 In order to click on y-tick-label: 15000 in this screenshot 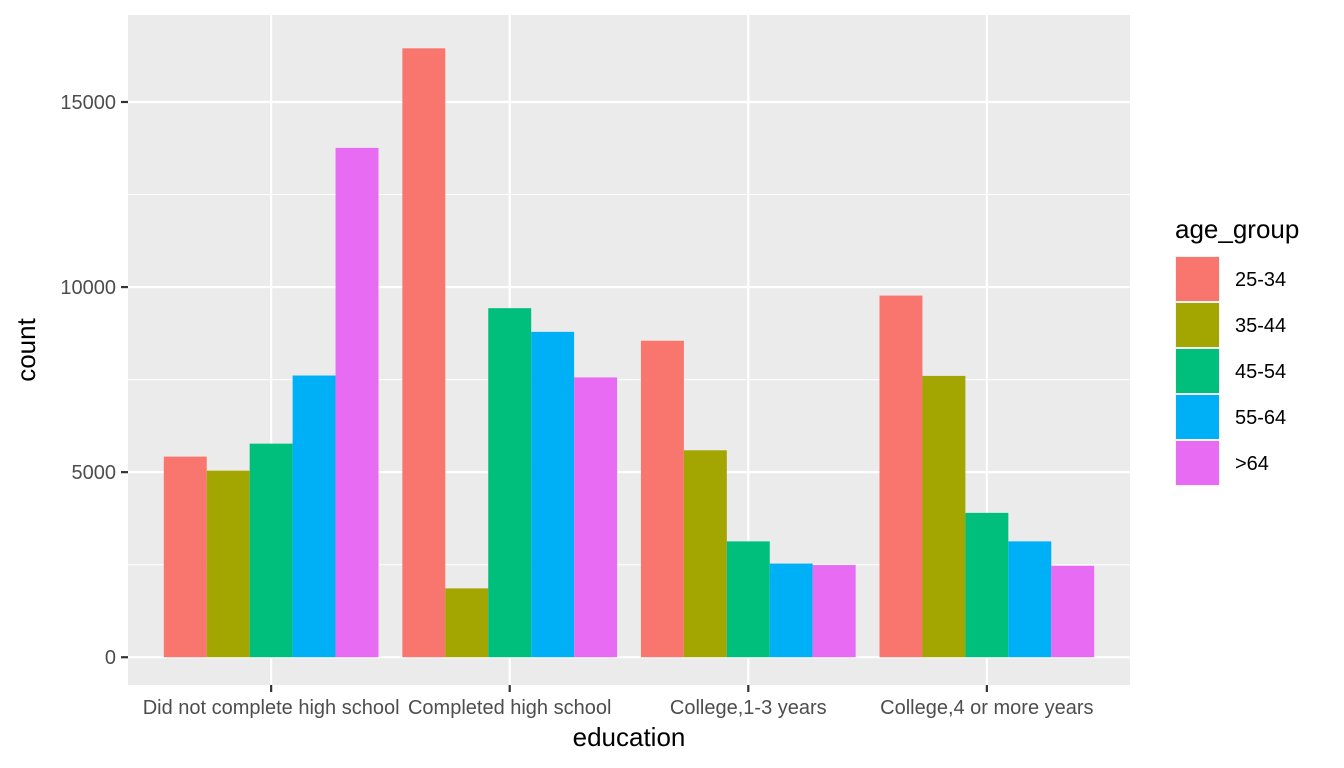, I will do `click(88, 103)`.